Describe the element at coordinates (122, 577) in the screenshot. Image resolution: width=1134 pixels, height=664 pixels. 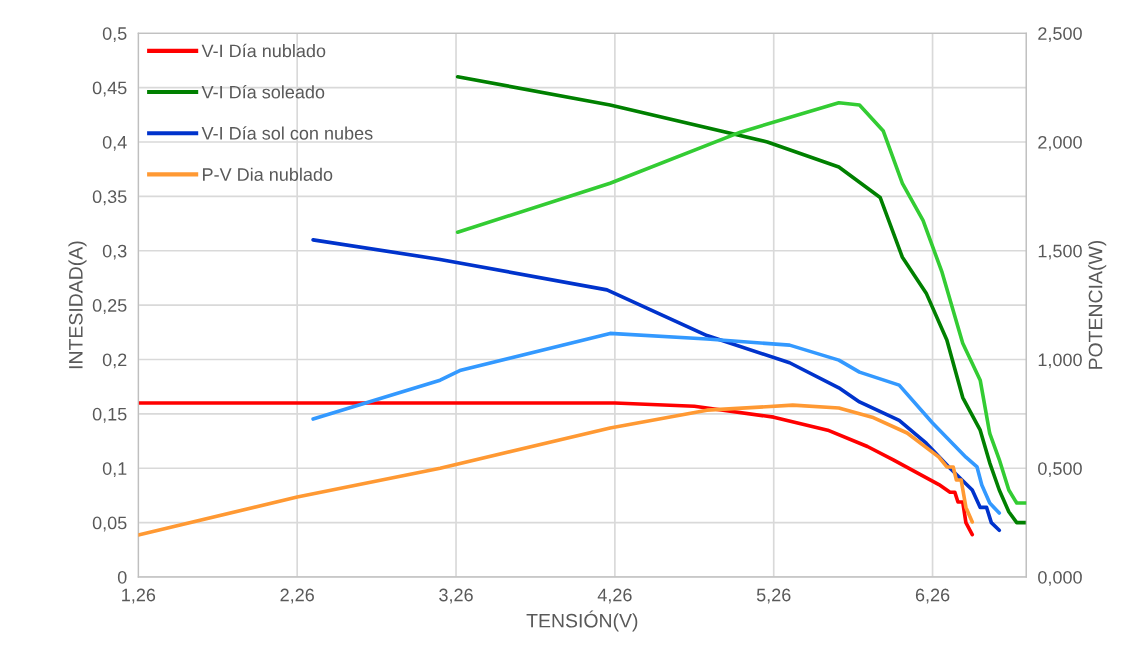
I see `y-tick-label: 0` at that location.